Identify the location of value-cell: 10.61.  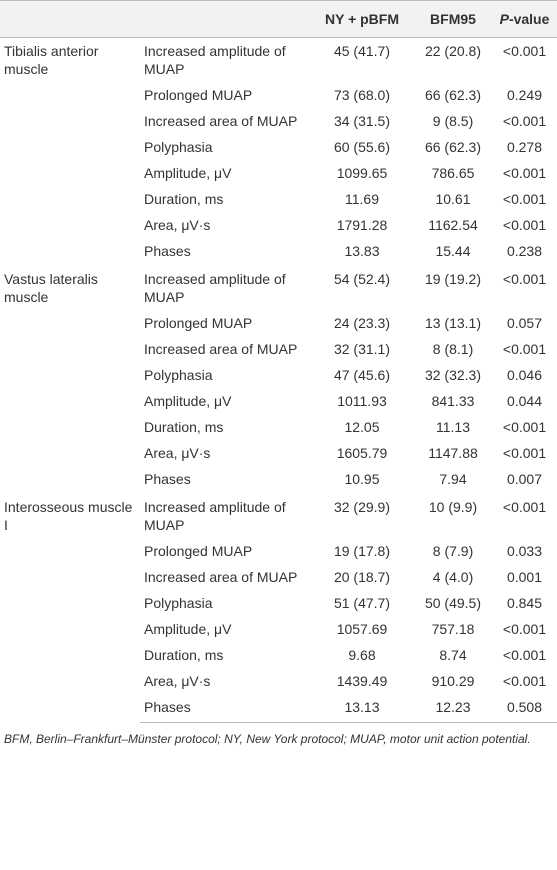
(453, 199).